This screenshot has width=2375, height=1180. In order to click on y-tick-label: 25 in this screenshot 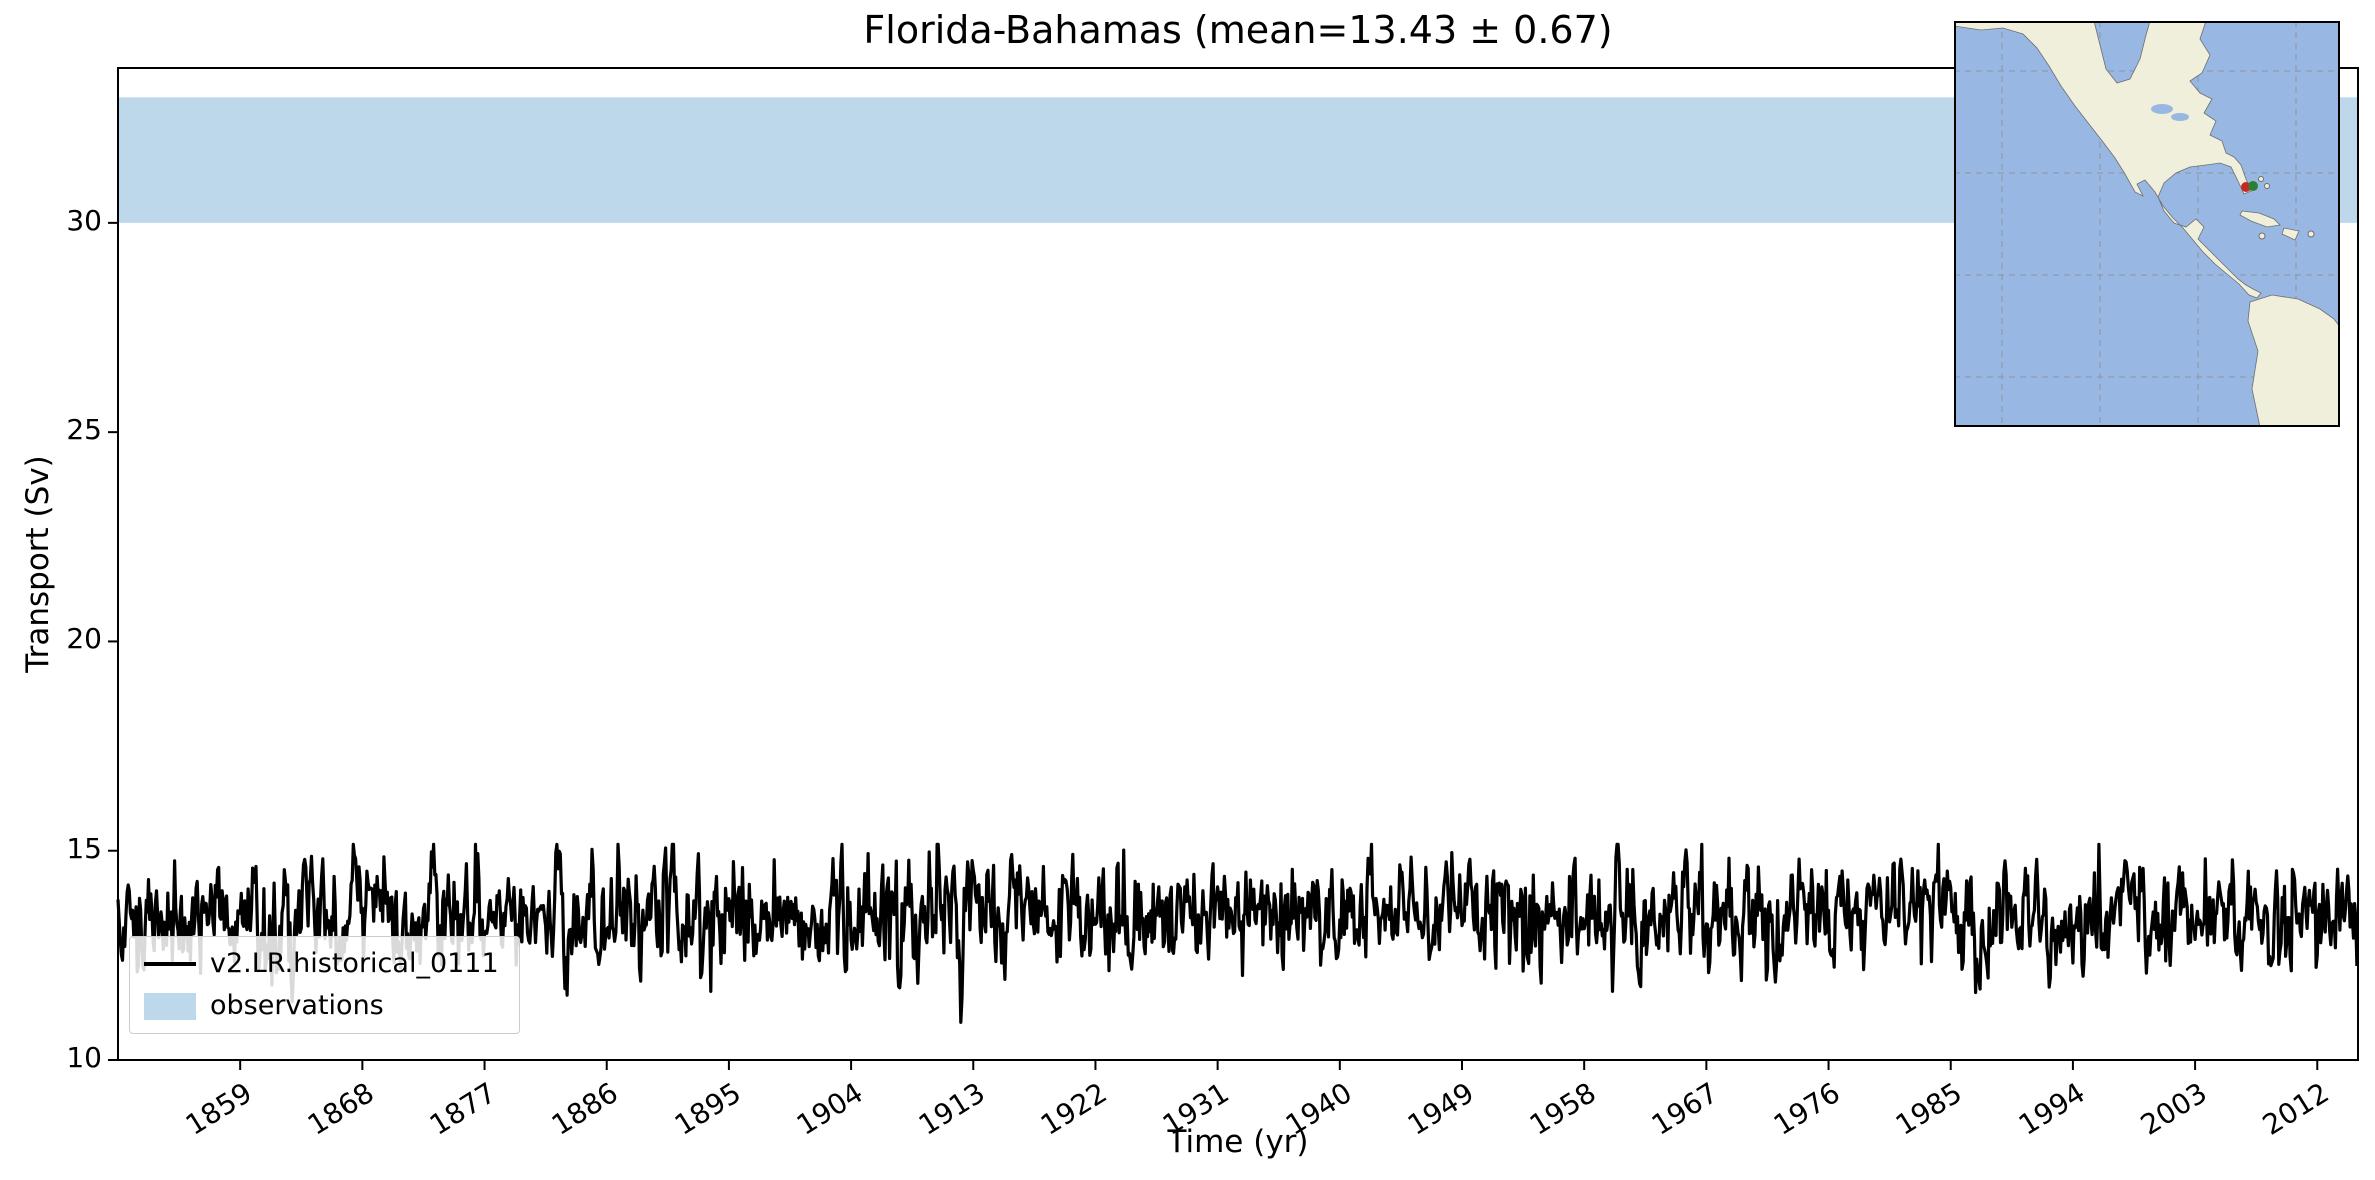, I will do `click(84, 430)`.